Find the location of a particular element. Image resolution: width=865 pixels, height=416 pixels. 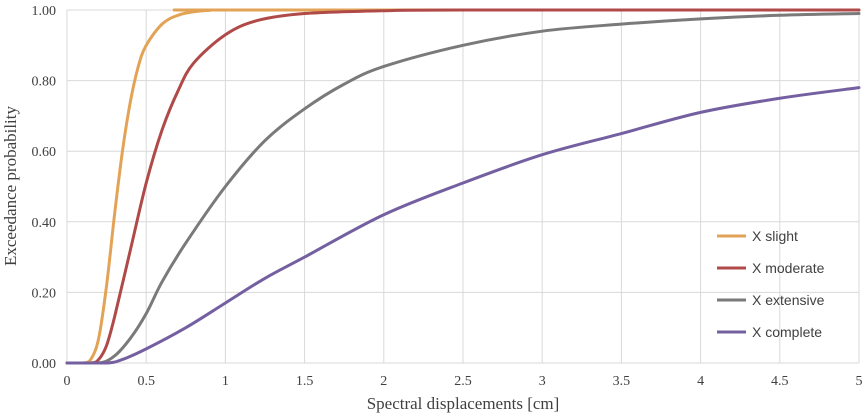

x-tick-labels: 0 0.5 1 1.5 2 2.5 3 3.5 4 4.5 5 is located at coordinates (463, 381).